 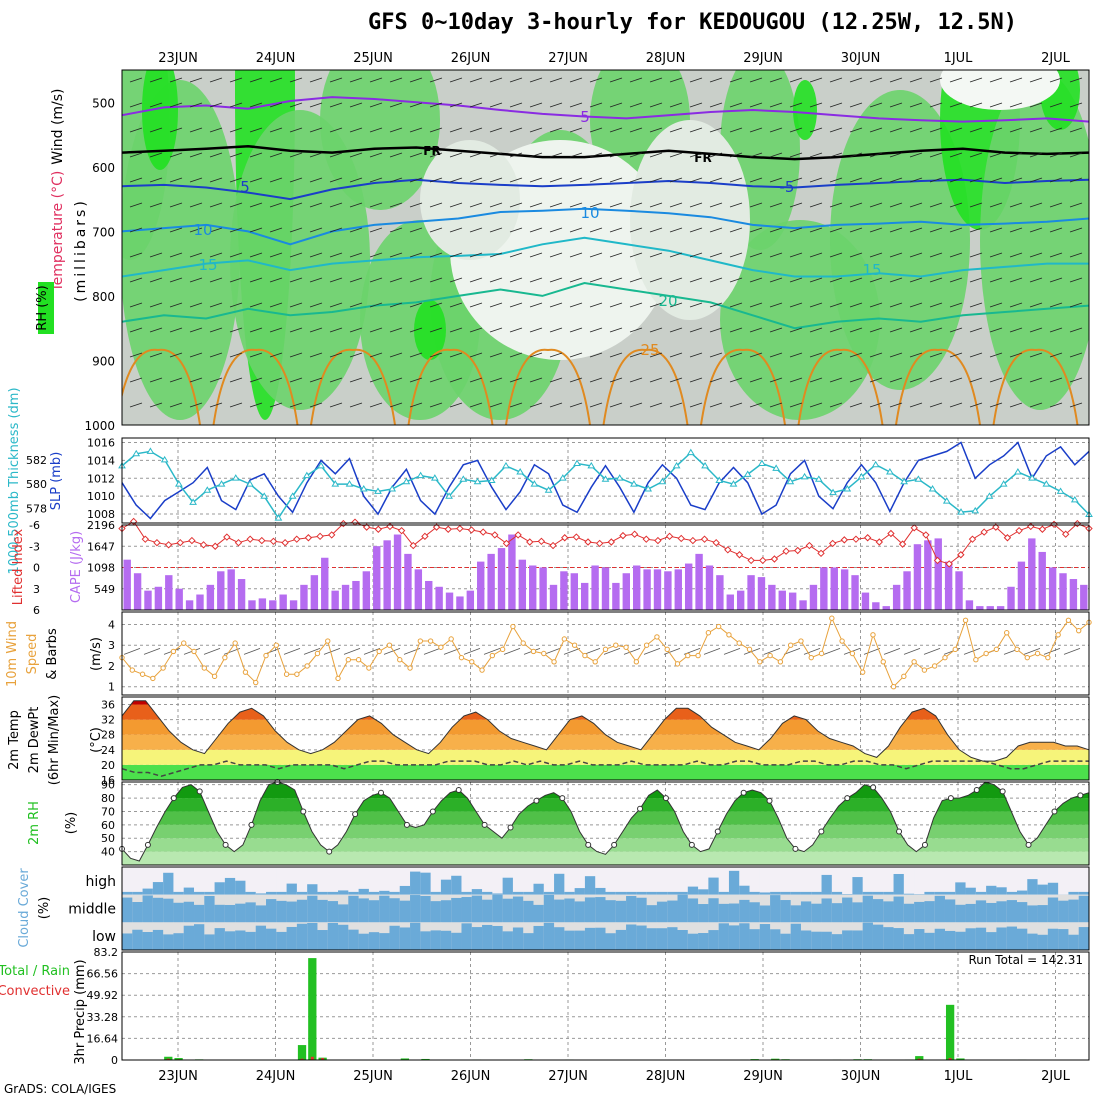 I want to click on temp-tick: 28, so click(x=108, y=735).